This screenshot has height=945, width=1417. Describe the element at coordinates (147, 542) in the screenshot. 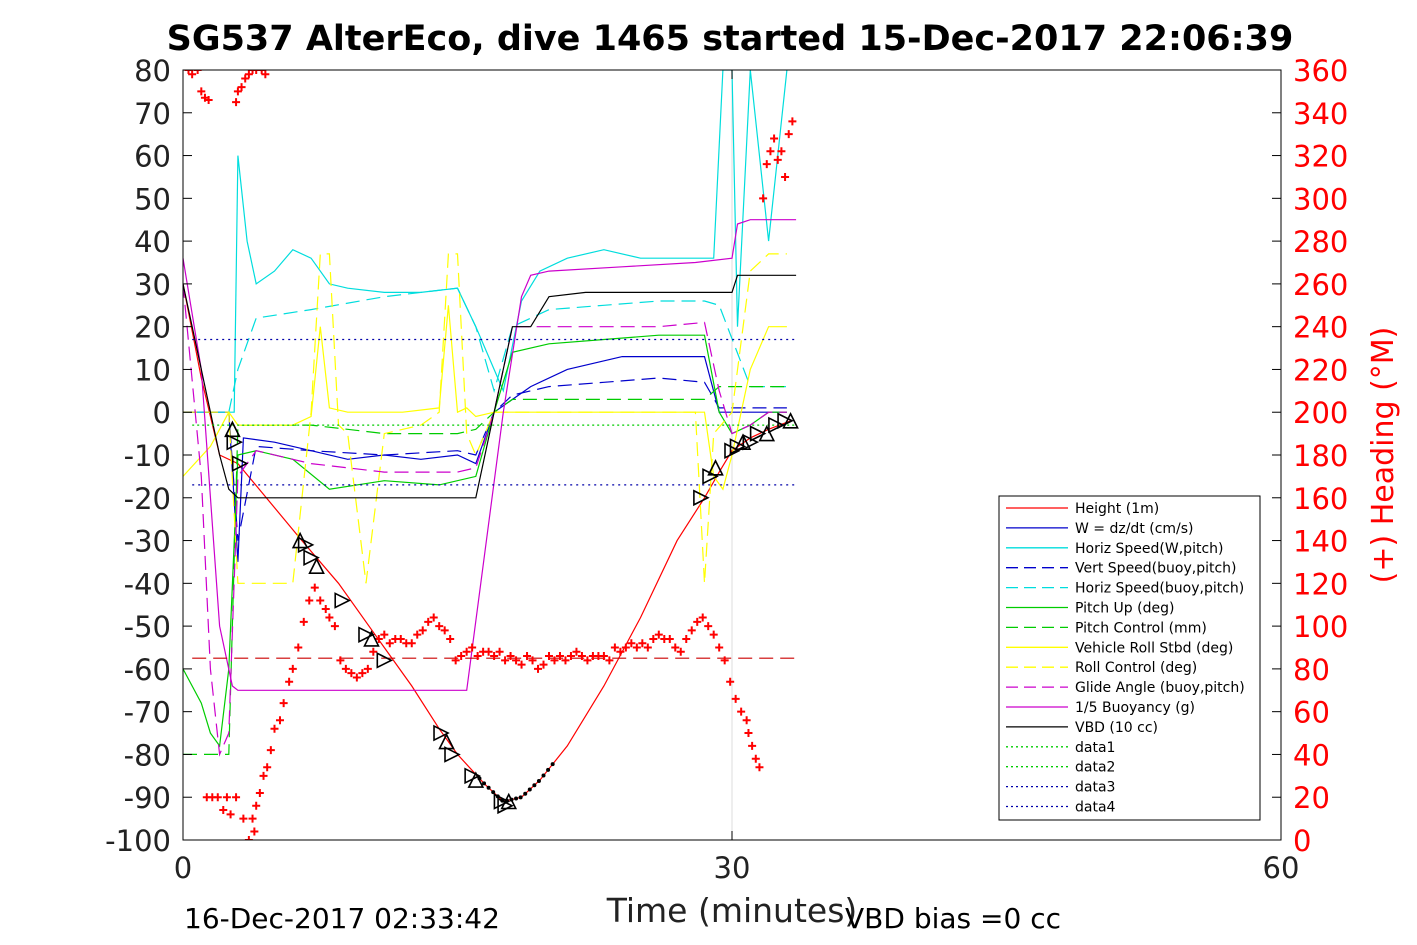

I see `y-left-tick-label: -30` at that location.